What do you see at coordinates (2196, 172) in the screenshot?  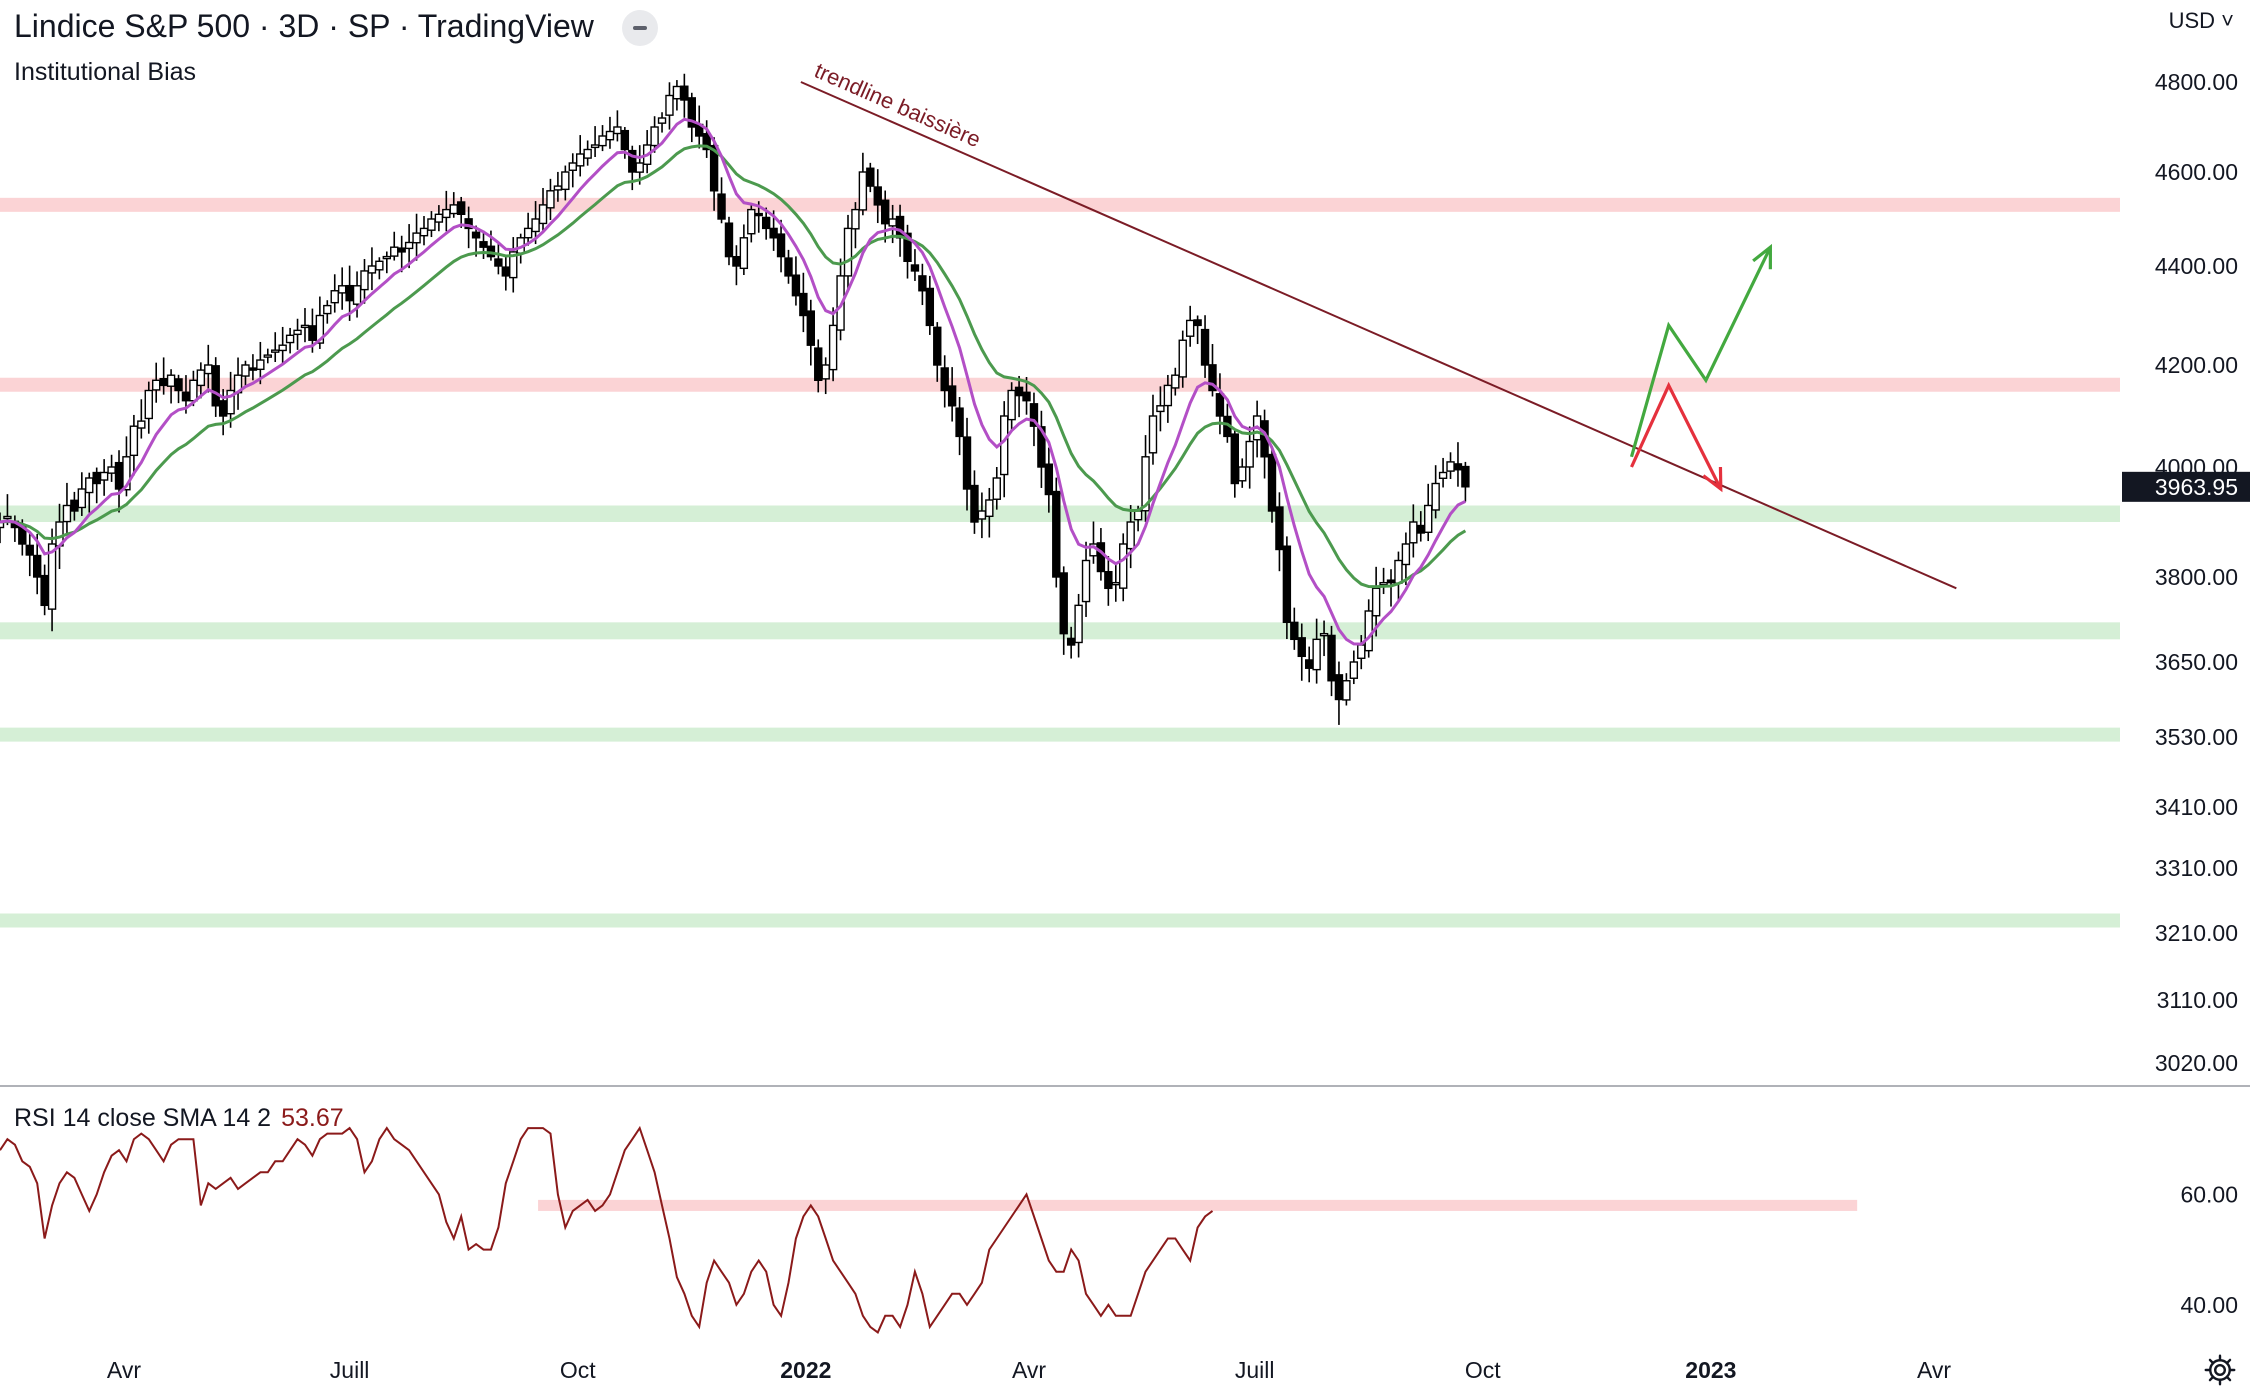 I see `price-tick-label: 4600.00` at bounding box center [2196, 172].